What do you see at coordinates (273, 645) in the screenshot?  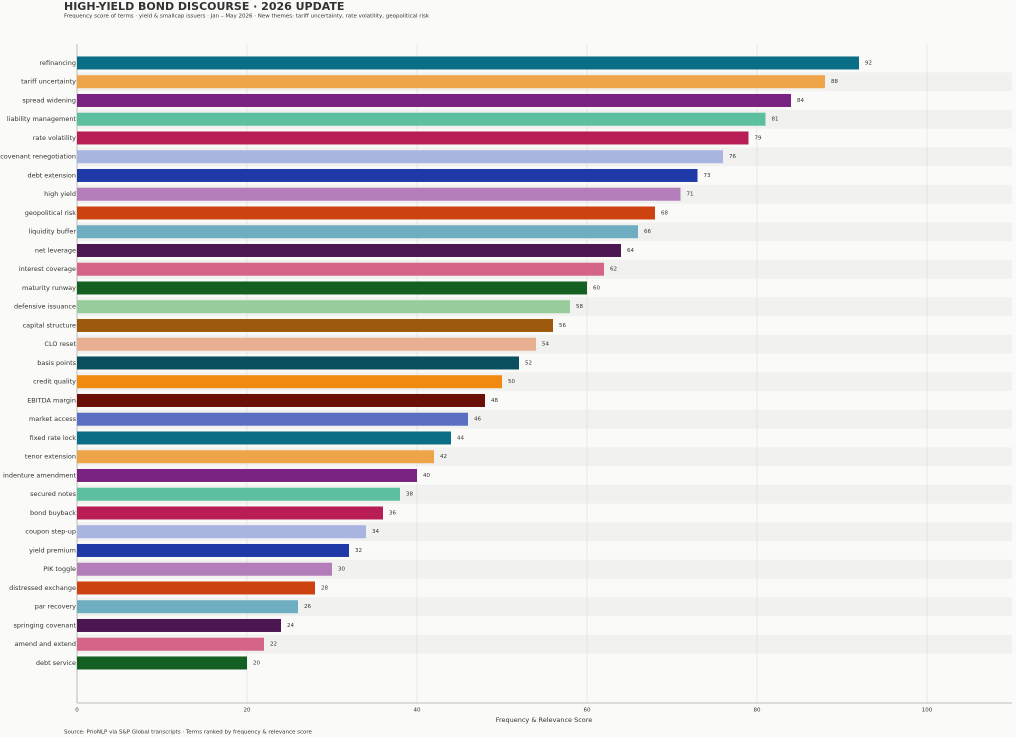 I see `value-label: 22` at bounding box center [273, 645].